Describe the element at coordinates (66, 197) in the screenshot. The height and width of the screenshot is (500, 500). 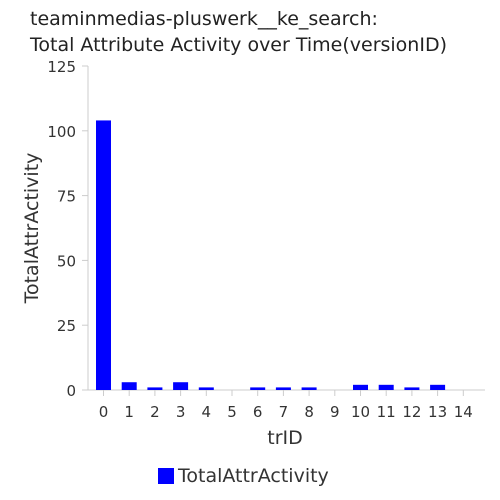
I see `y-tick-label: 75` at that location.